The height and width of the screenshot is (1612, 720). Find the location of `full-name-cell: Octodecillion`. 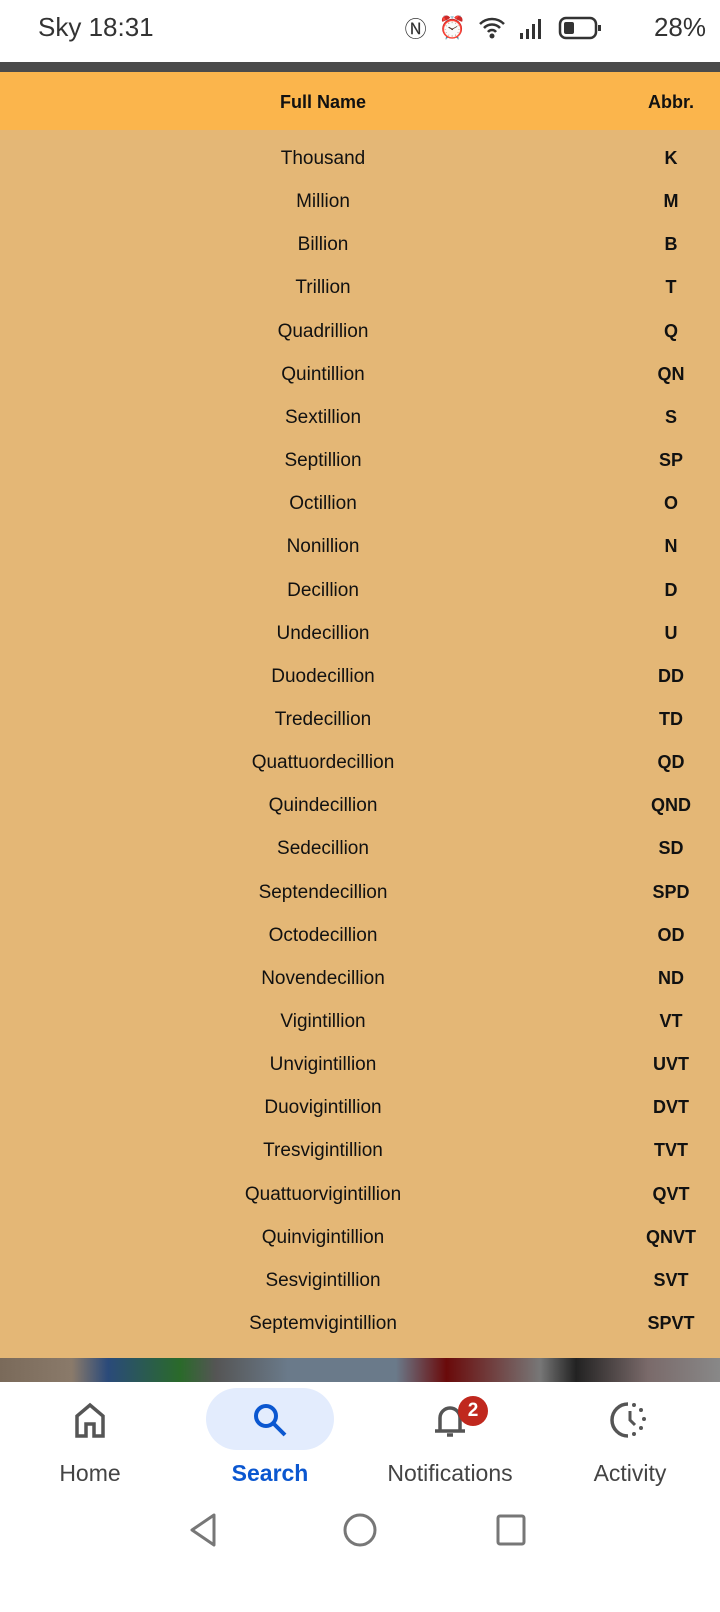

full-name-cell: Octodecillion is located at coordinates (323, 935).